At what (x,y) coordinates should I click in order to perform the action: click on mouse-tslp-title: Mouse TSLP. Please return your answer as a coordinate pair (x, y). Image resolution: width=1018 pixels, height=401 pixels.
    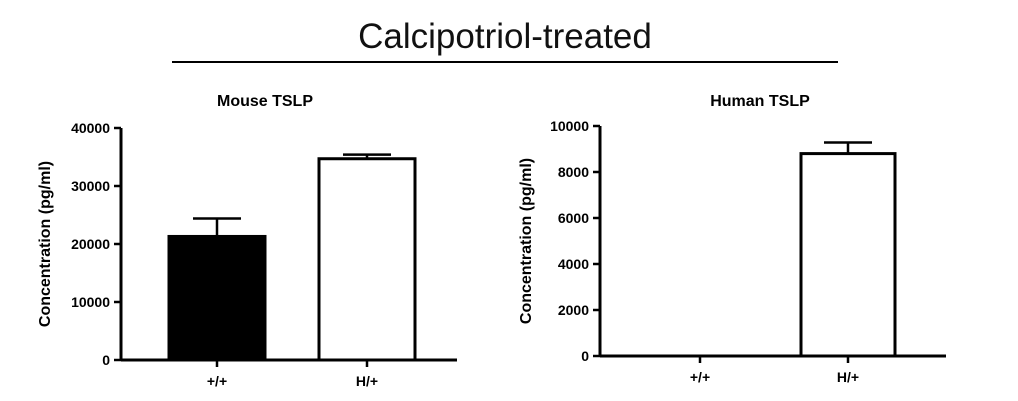
    Looking at the image, I should click on (265, 101).